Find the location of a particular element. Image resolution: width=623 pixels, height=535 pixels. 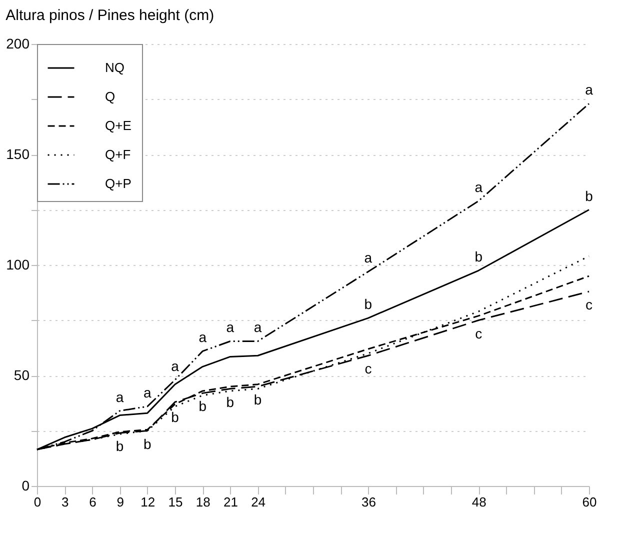

chart-title: Altura pinos / Pines height (cm) is located at coordinates (110, 15).